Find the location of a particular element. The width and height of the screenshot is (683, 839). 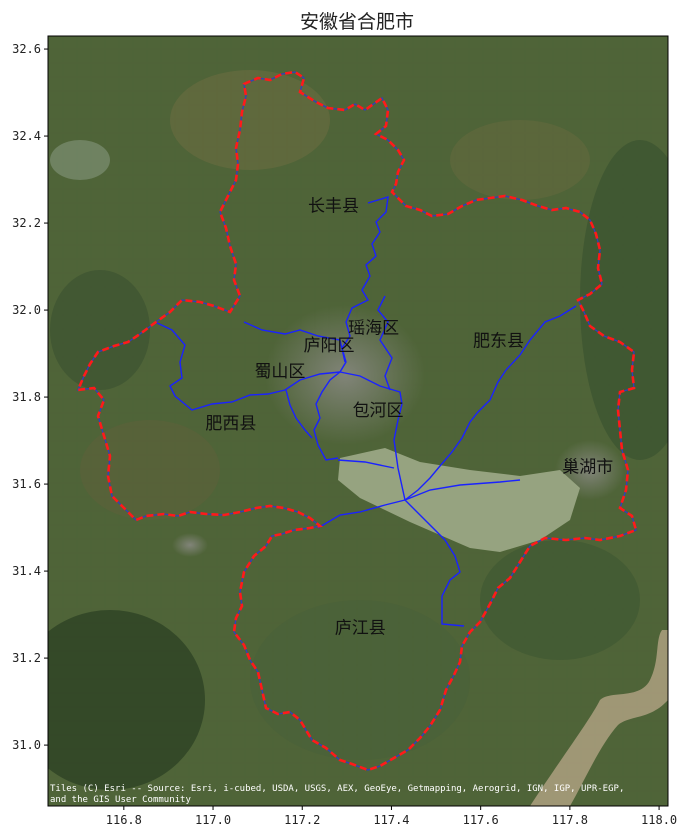

x-tick-label: 117.2 is located at coordinates (302, 820).